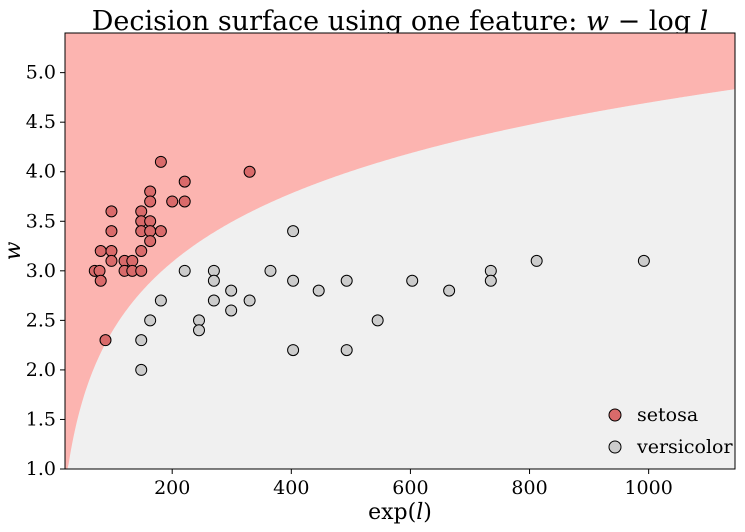 This screenshot has width=745, height=532. Describe the element at coordinates (41, 320) in the screenshot. I see `y-tick-label: 2.5` at that location.